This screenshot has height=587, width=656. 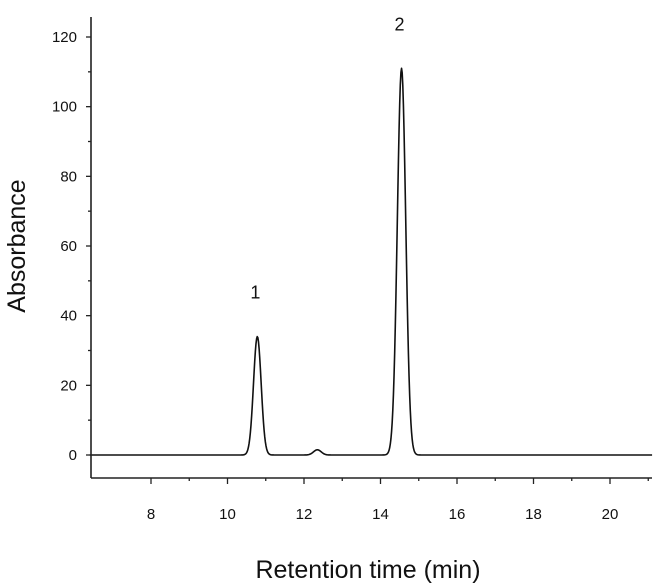 What do you see at coordinates (68, 176) in the screenshot?
I see `y-tick-label-80: 80` at bounding box center [68, 176].